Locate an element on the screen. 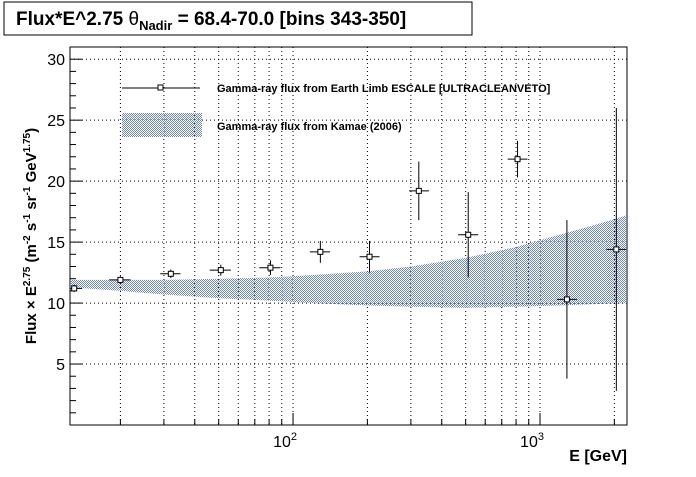 This screenshot has height=477, width=696. x-tick-label: 10² is located at coordinates (285, 441).